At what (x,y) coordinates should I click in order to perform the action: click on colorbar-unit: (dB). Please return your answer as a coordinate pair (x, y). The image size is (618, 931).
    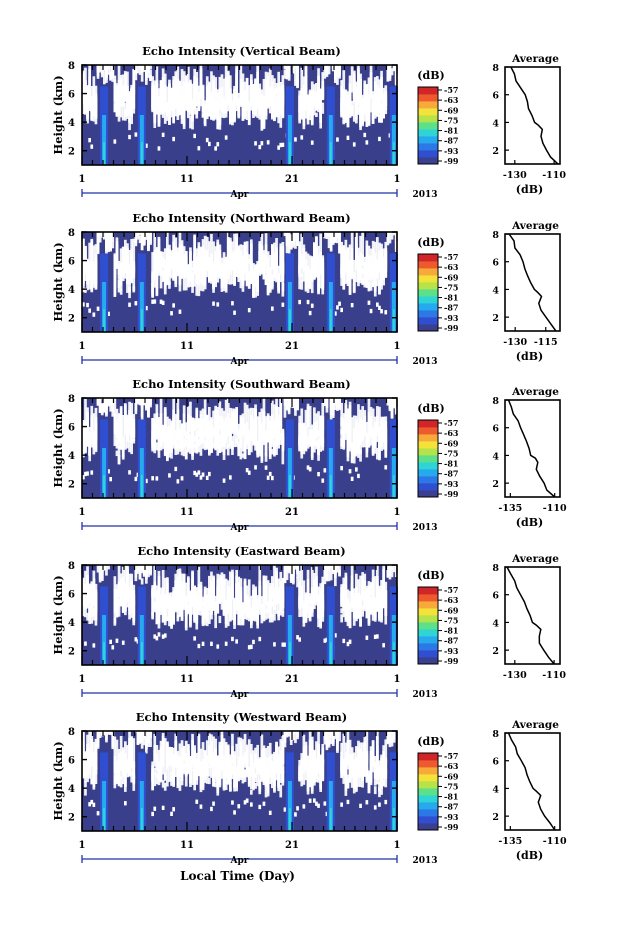
    Looking at the image, I should click on (430, 408).